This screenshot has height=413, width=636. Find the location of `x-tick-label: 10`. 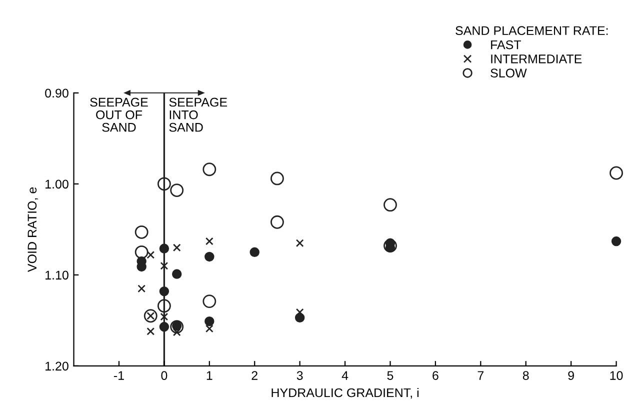

x-tick-label: 10 is located at coordinates (616, 375).